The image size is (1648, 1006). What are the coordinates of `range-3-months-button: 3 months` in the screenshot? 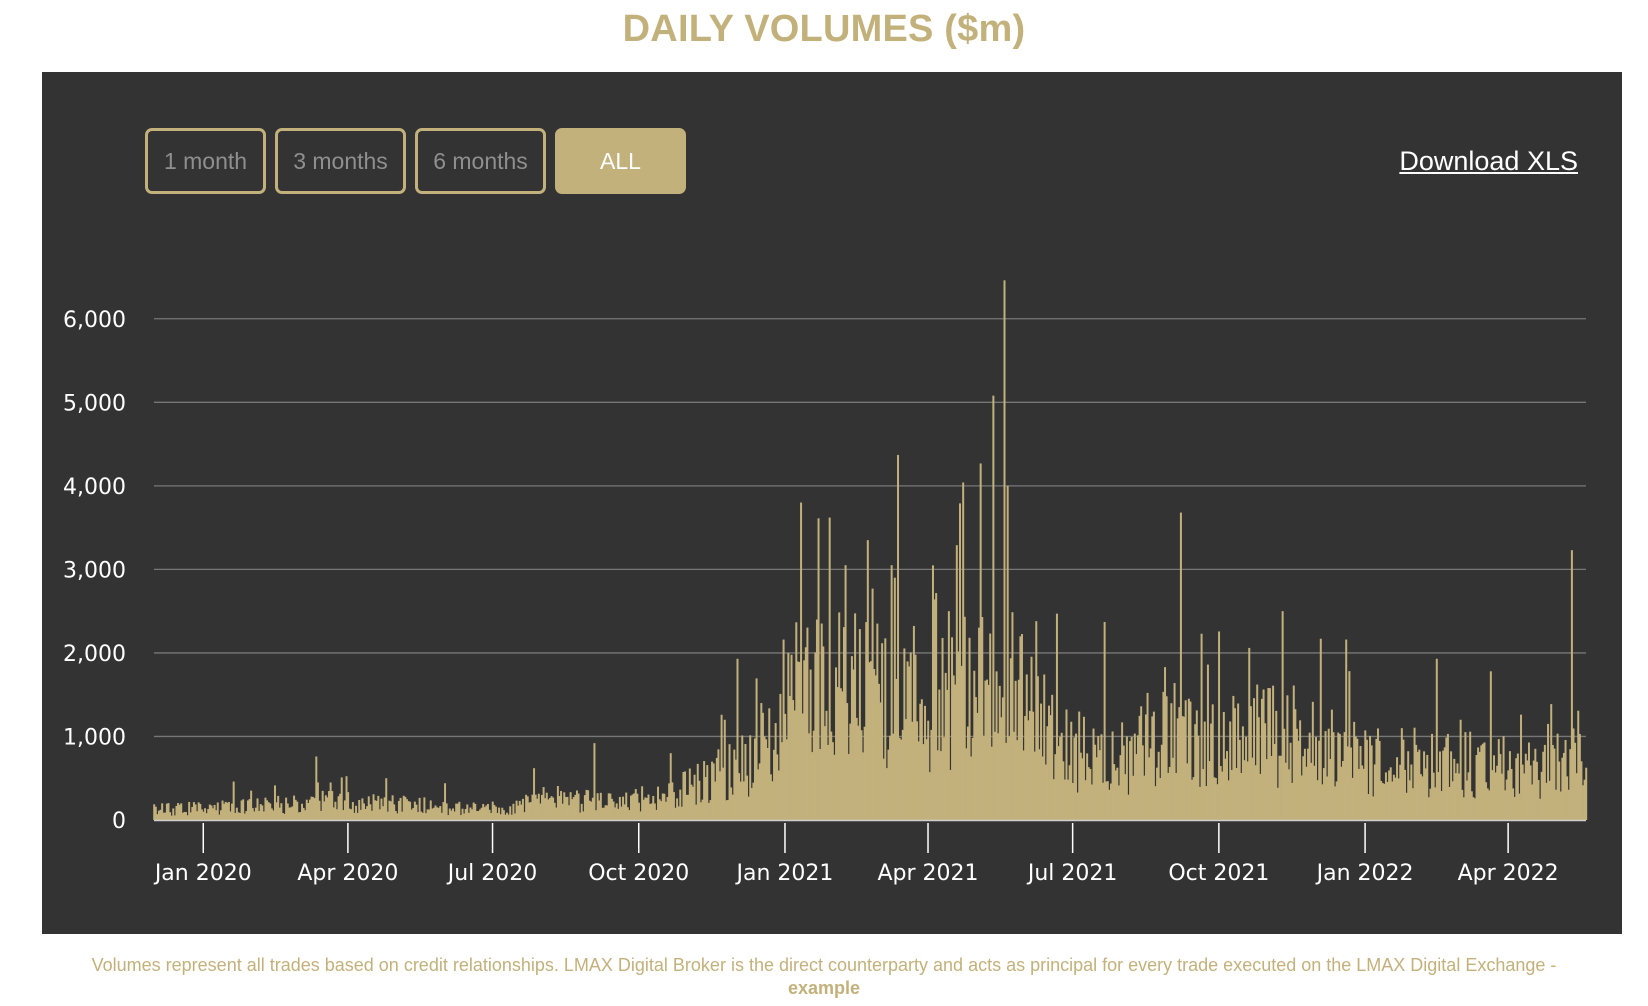 It's located at (340, 161).